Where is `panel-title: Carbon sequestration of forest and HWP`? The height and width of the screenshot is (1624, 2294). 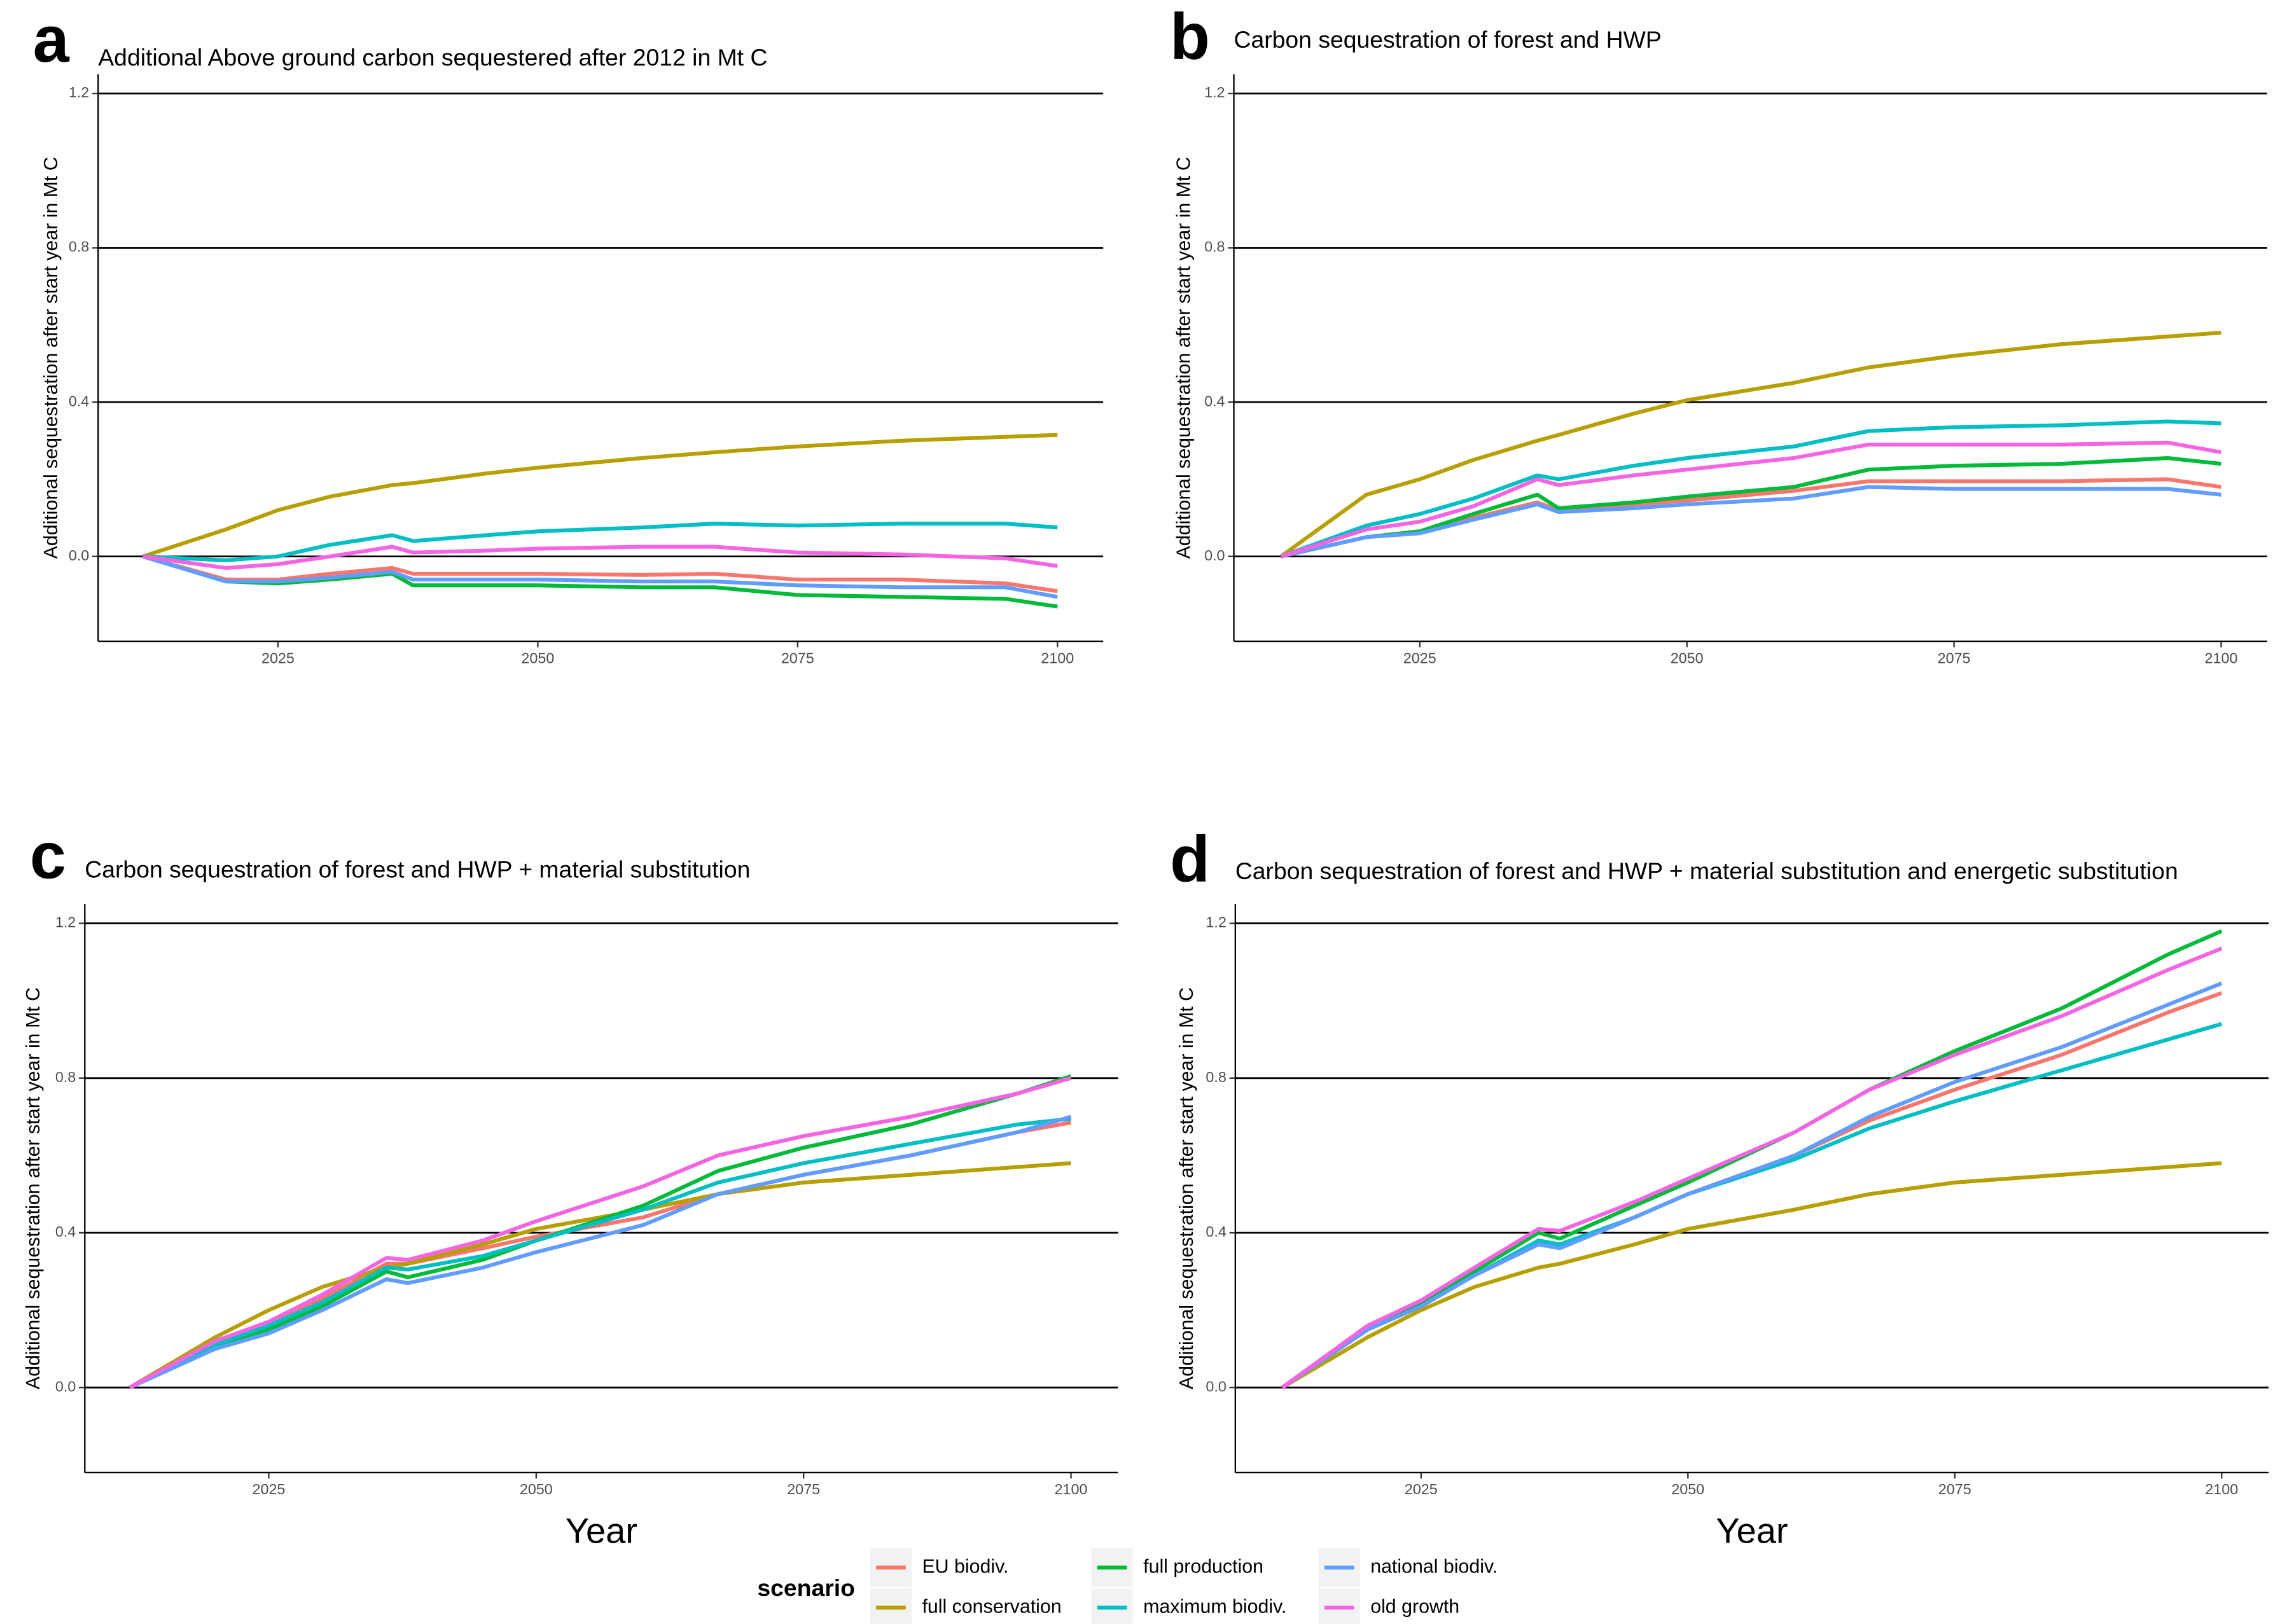
panel-title: Carbon sequestration of forest and HWP is located at coordinates (1448, 40).